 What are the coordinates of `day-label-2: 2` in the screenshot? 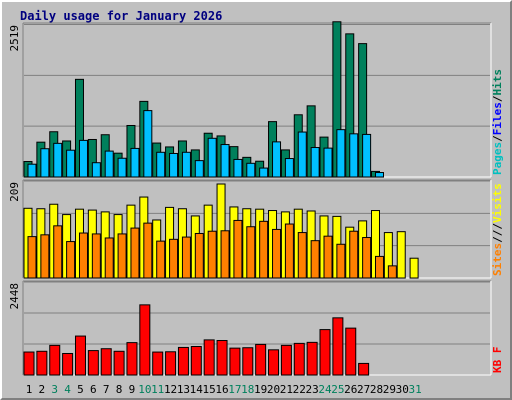 It's located at (42, 389).